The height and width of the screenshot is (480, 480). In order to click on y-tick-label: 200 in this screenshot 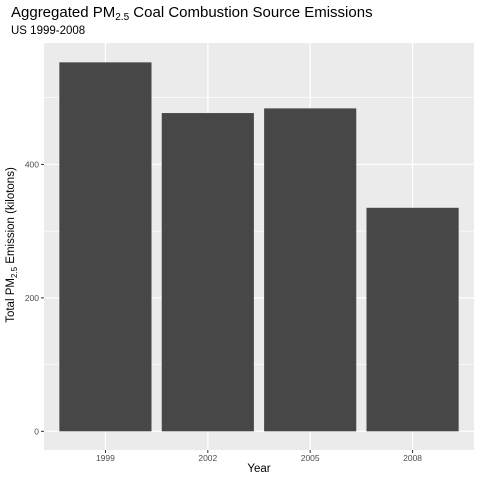, I will do `click(32, 298)`.